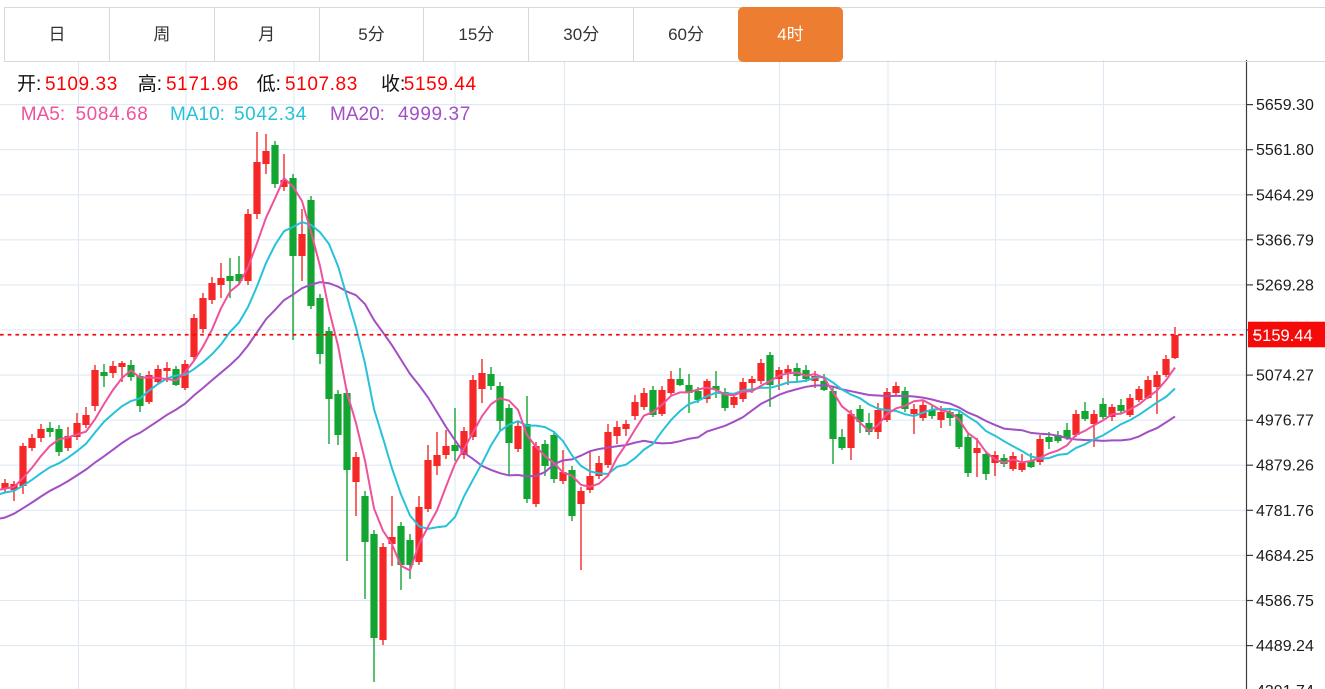  What do you see at coordinates (1285, 601) in the screenshot?
I see `svg-text: 4586.75` at bounding box center [1285, 601].